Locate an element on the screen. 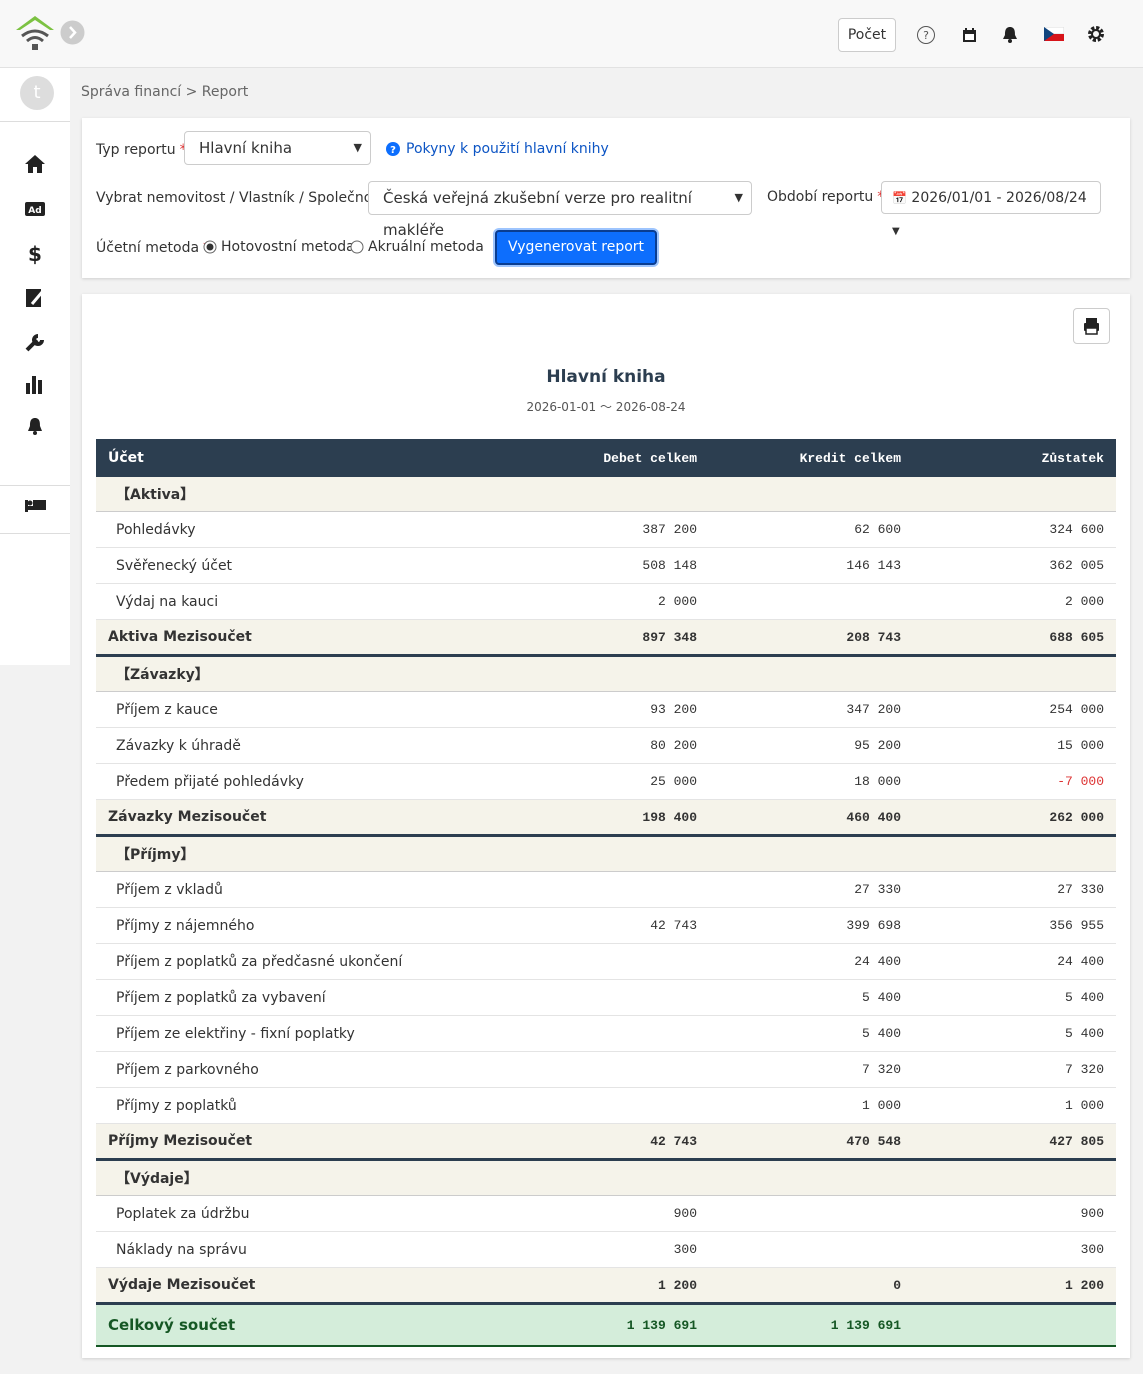 This screenshot has height=1374, width=1143. help-link: Pokyny k použití hlavní knihy is located at coordinates (507, 149).